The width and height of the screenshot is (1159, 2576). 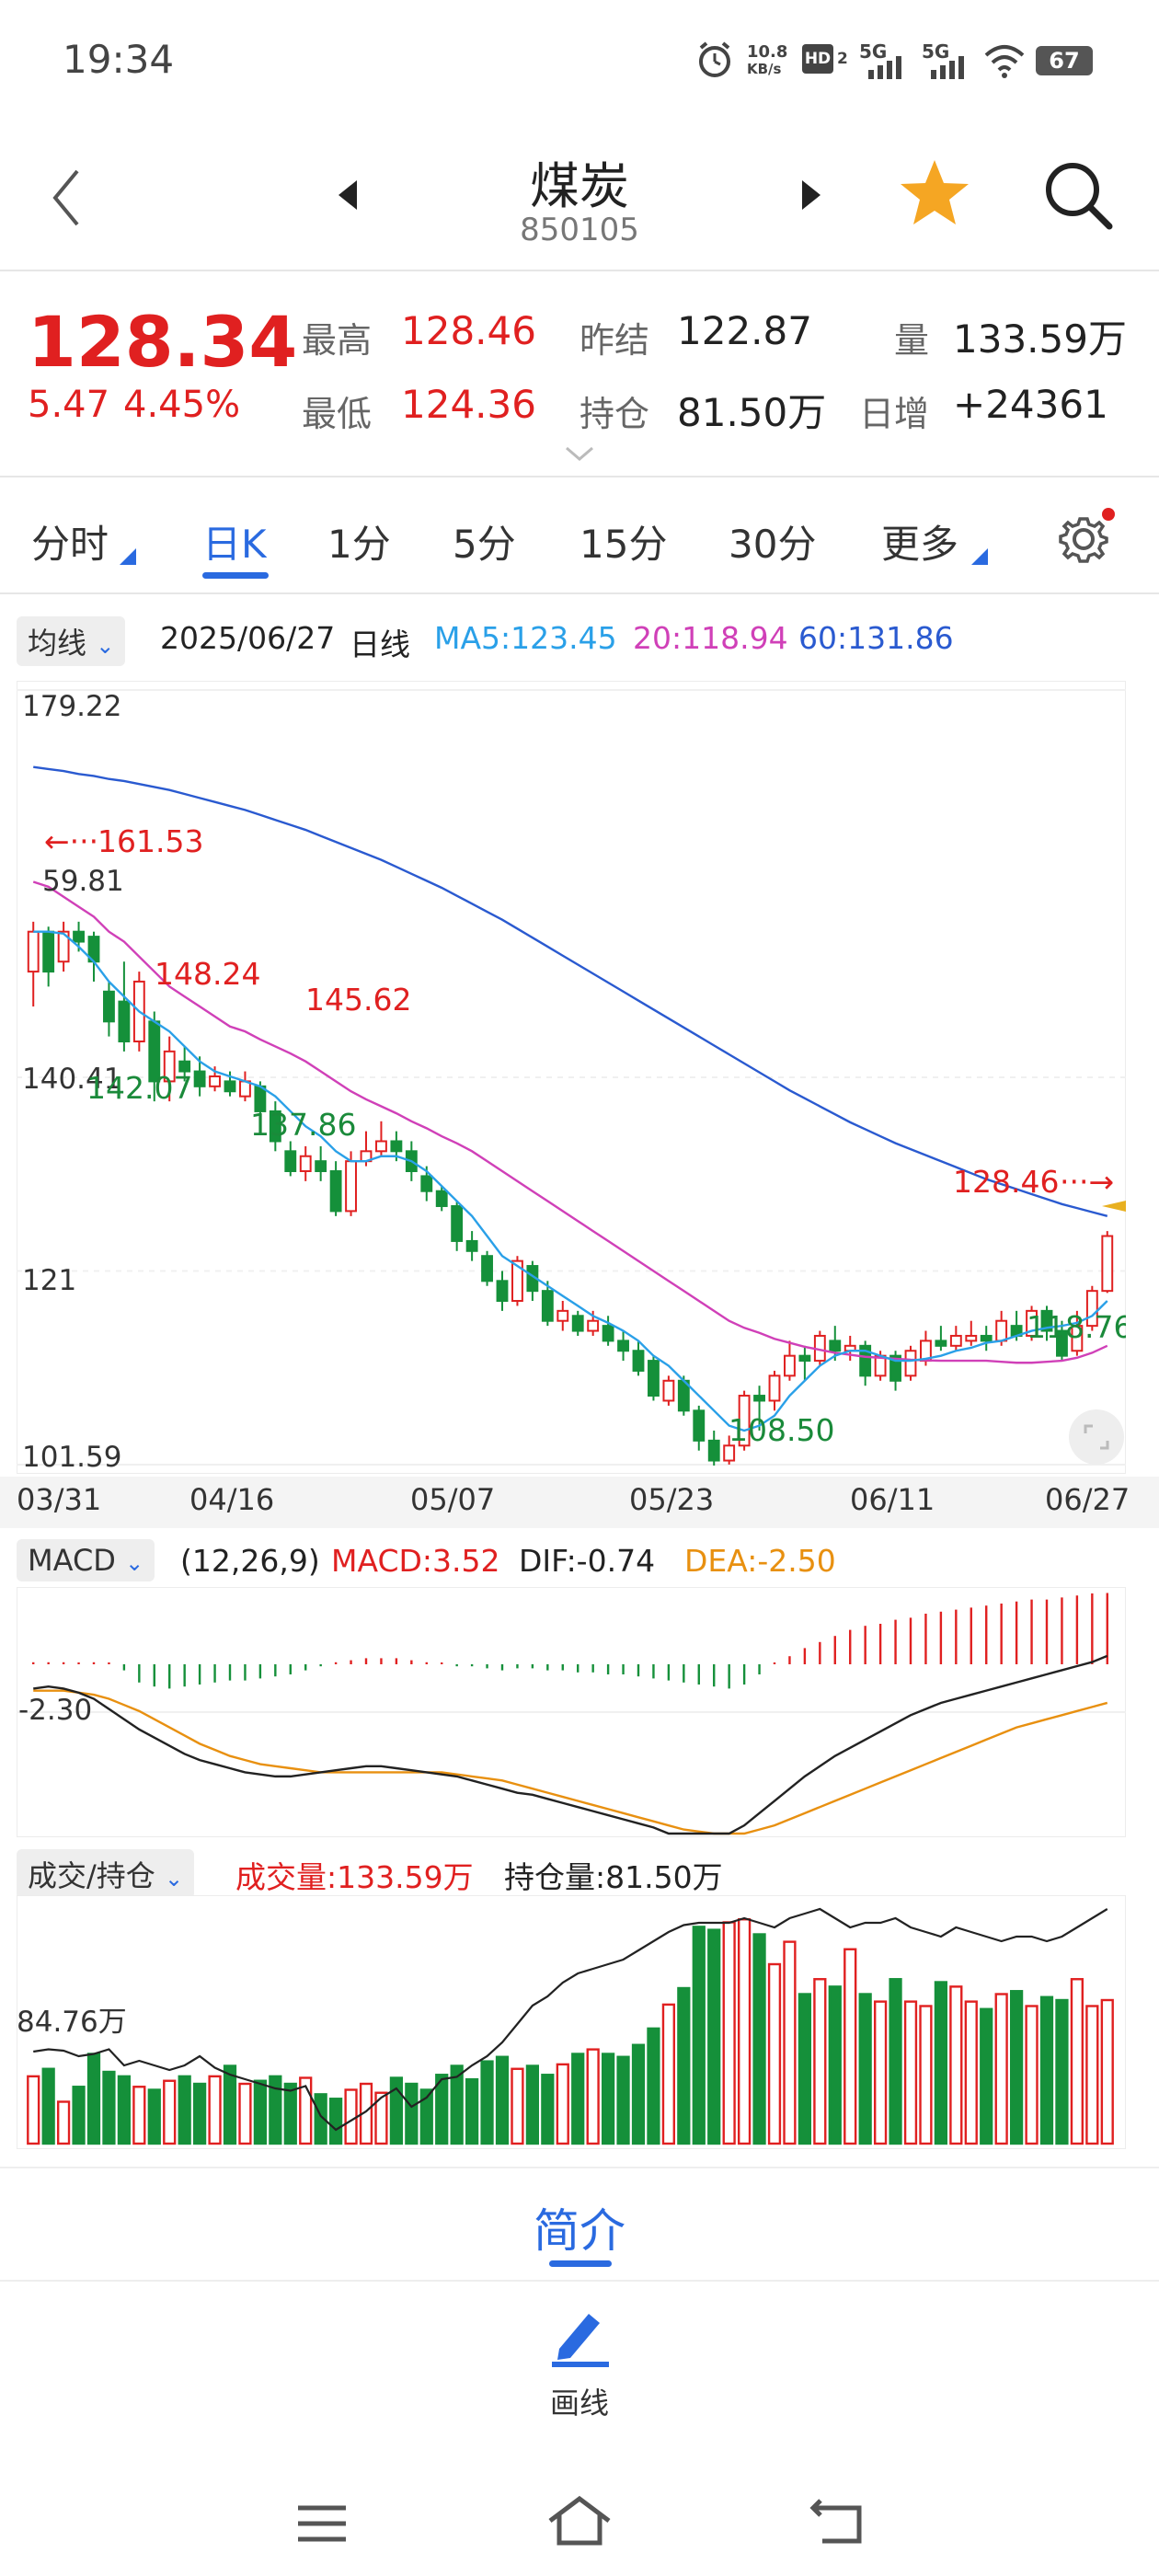 What do you see at coordinates (1087, 1182) in the screenshot?
I see `ann-right-arrow: ···→` at bounding box center [1087, 1182].